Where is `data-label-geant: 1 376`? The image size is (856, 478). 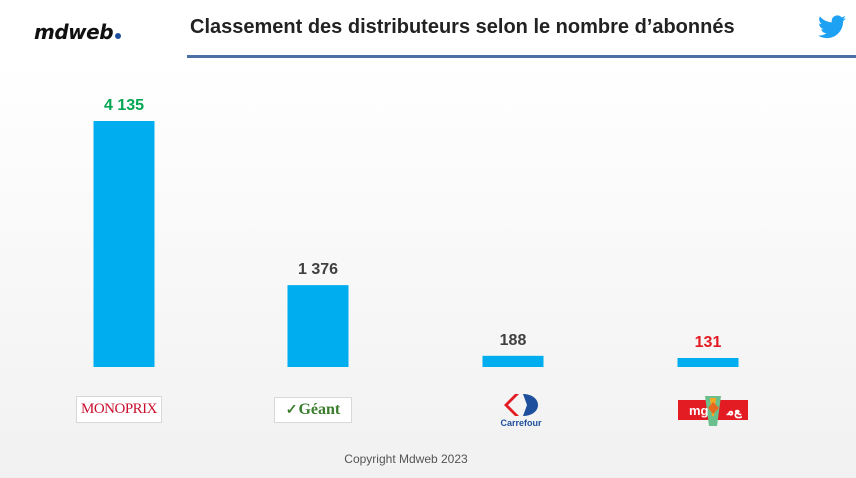
data-label-geant: 1 376 is located at coordinates (318, 269).